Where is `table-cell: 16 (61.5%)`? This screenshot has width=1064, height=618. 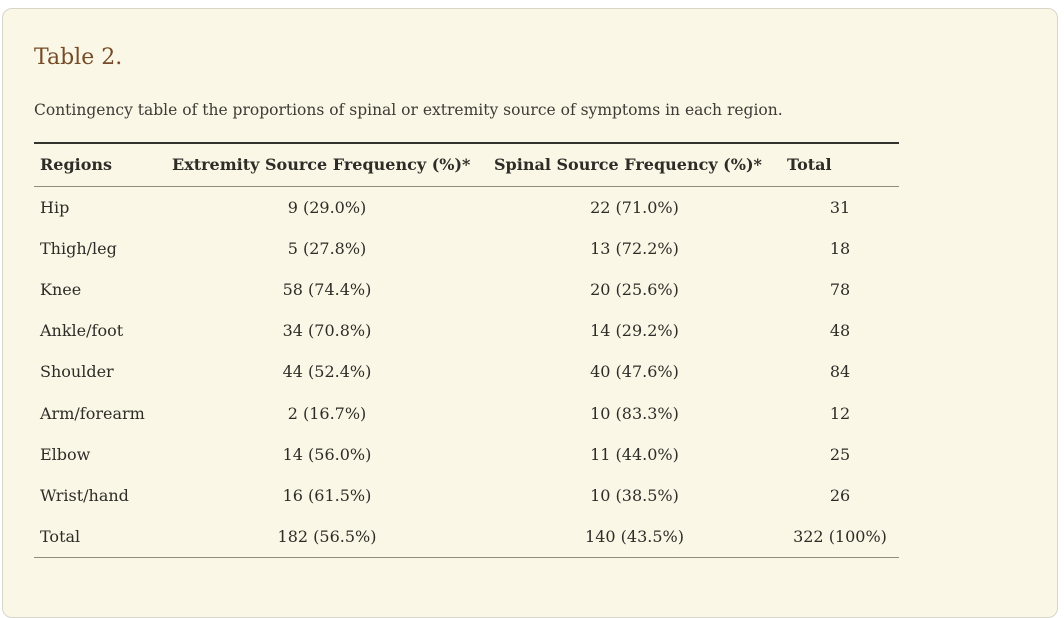 table-cell: 16 (61.5%) is located at coordinates (327, 495).